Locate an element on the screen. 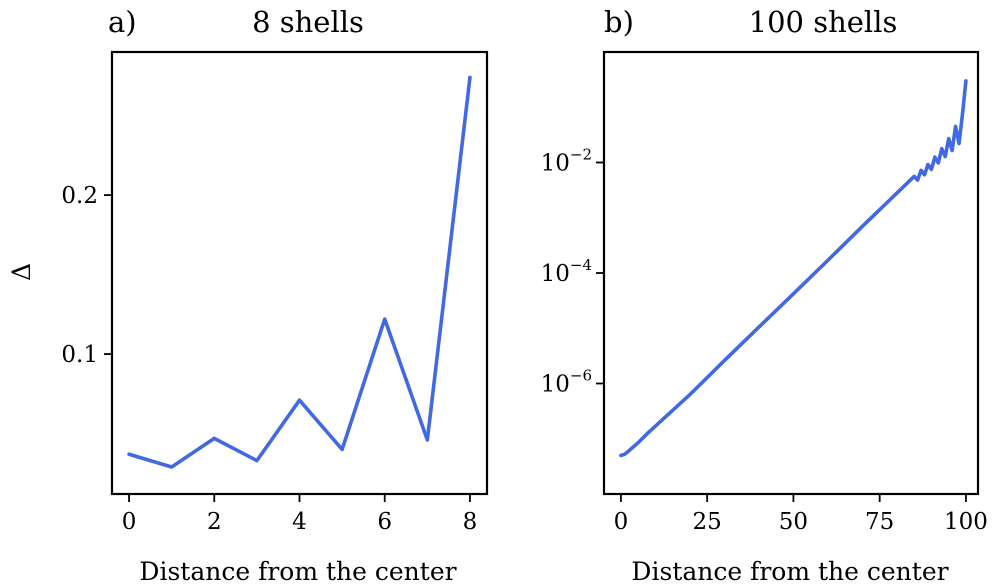 This screenshot has height=586, width=996. panel-a-tag: a) is located at coordinates (122, 22).